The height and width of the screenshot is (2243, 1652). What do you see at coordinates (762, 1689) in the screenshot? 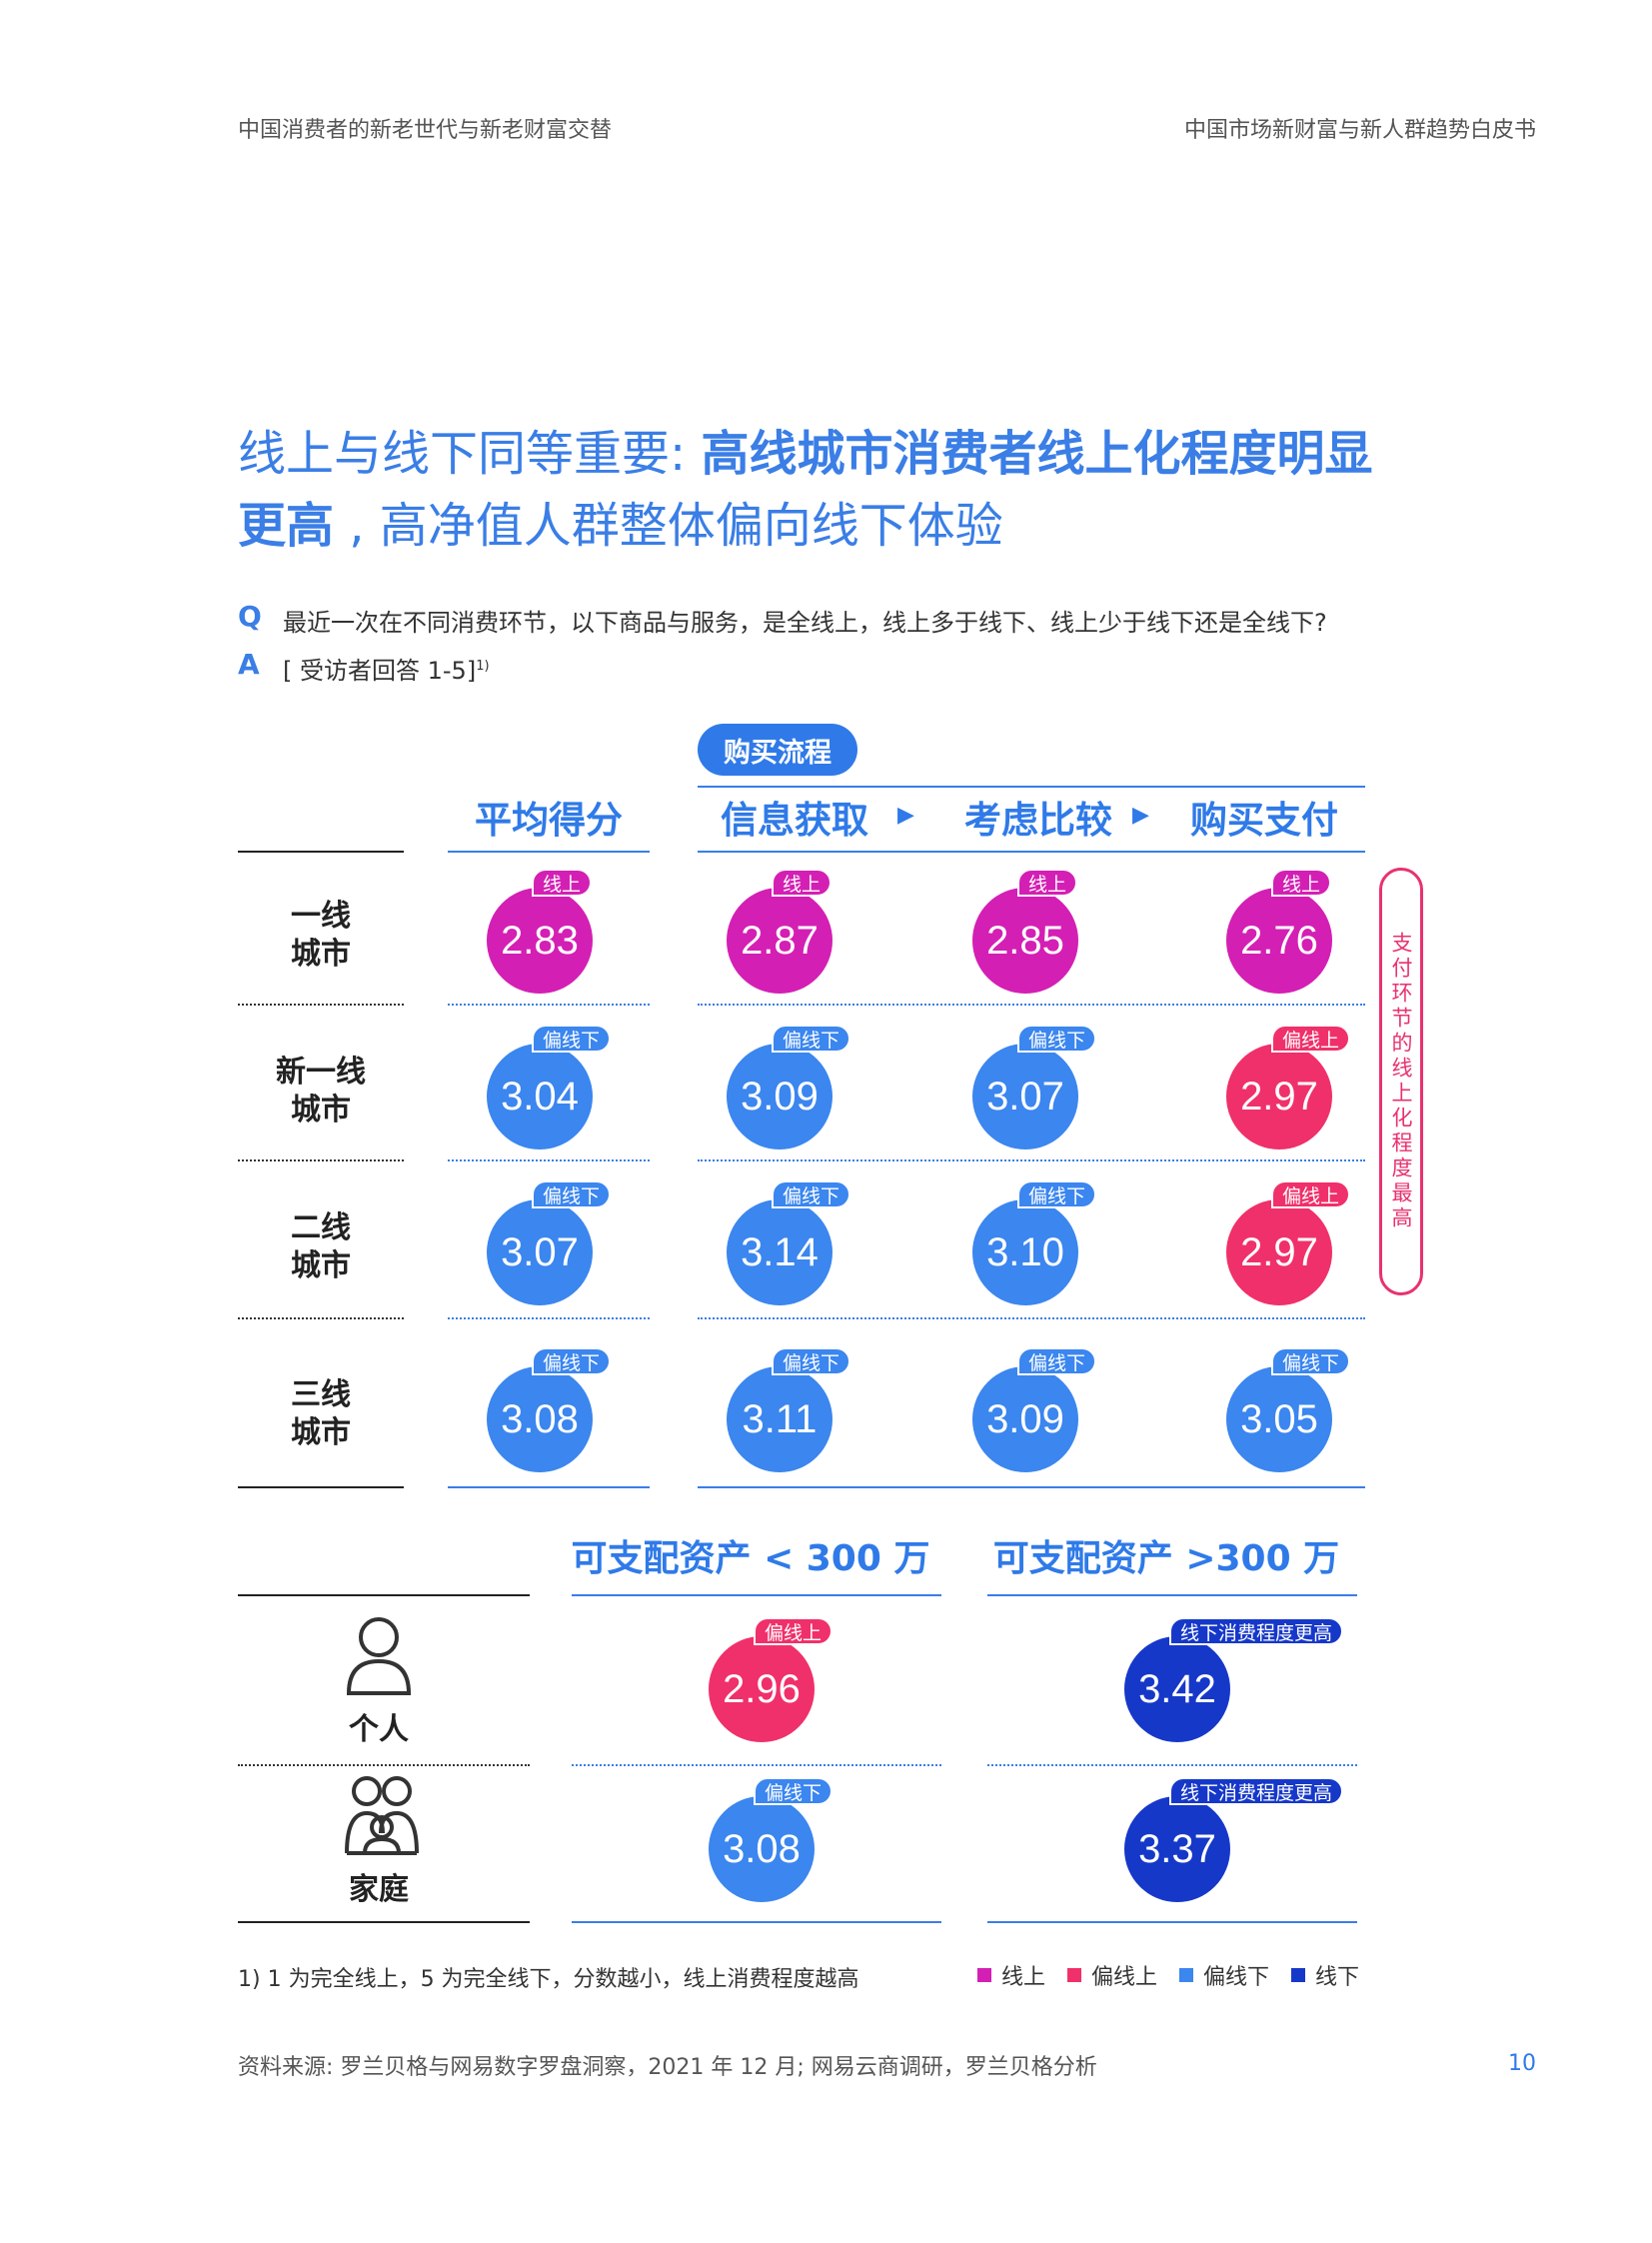
I see `asset-cell-score: 2.96` at bounding box center [762, 1689].